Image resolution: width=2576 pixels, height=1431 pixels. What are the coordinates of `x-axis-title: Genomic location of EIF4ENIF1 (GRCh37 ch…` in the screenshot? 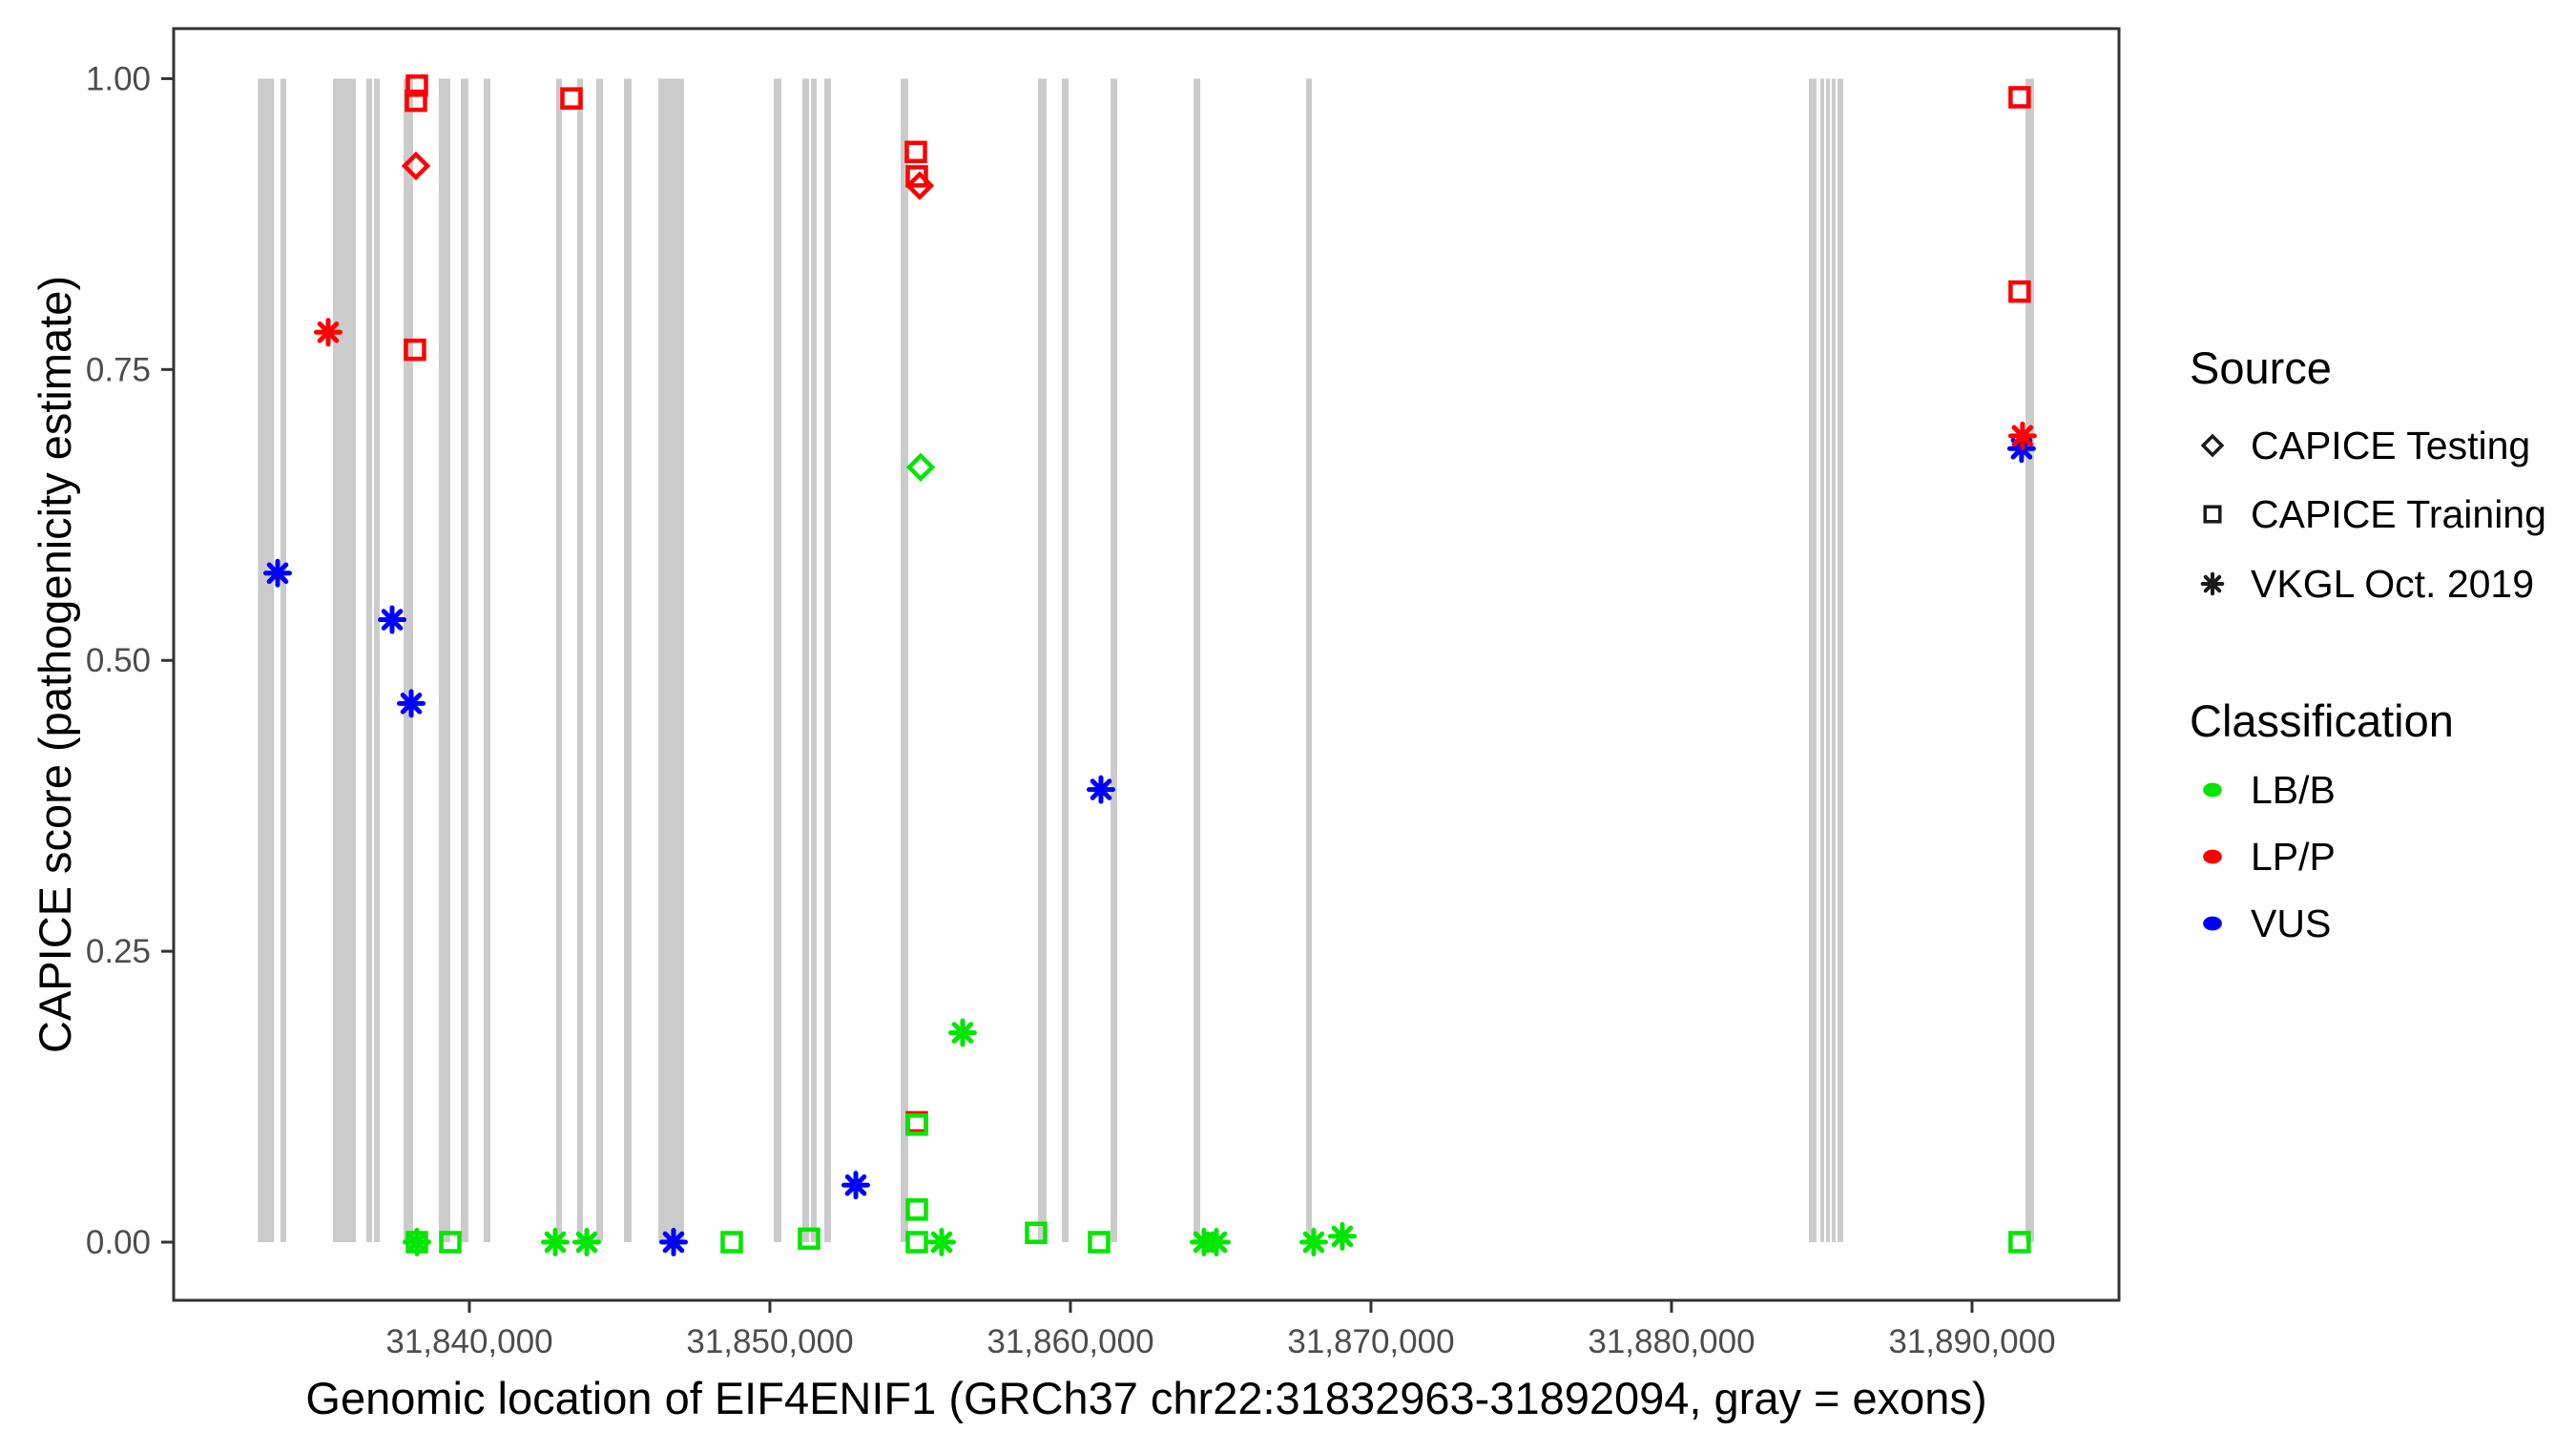 It's located at (1146, 1398).